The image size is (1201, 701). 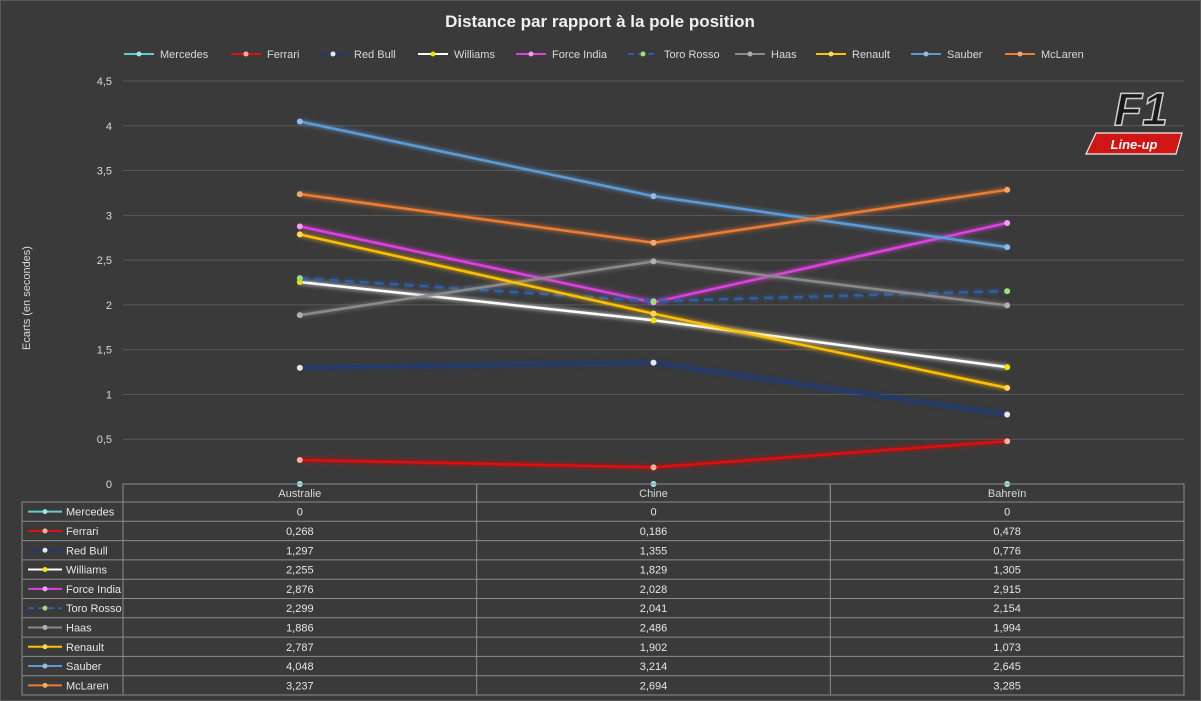 What do you see at coordinates (654, 609) in the screenshot?
I see `table-cell: 2,041` at bounding box center [654, 609].